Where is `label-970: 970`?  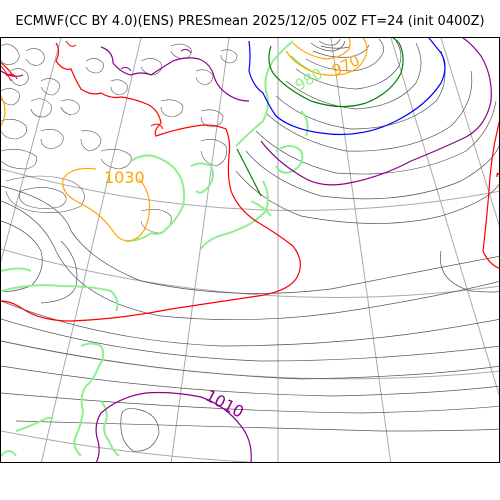 label-970: 970 is located at coordinates (346, 65).